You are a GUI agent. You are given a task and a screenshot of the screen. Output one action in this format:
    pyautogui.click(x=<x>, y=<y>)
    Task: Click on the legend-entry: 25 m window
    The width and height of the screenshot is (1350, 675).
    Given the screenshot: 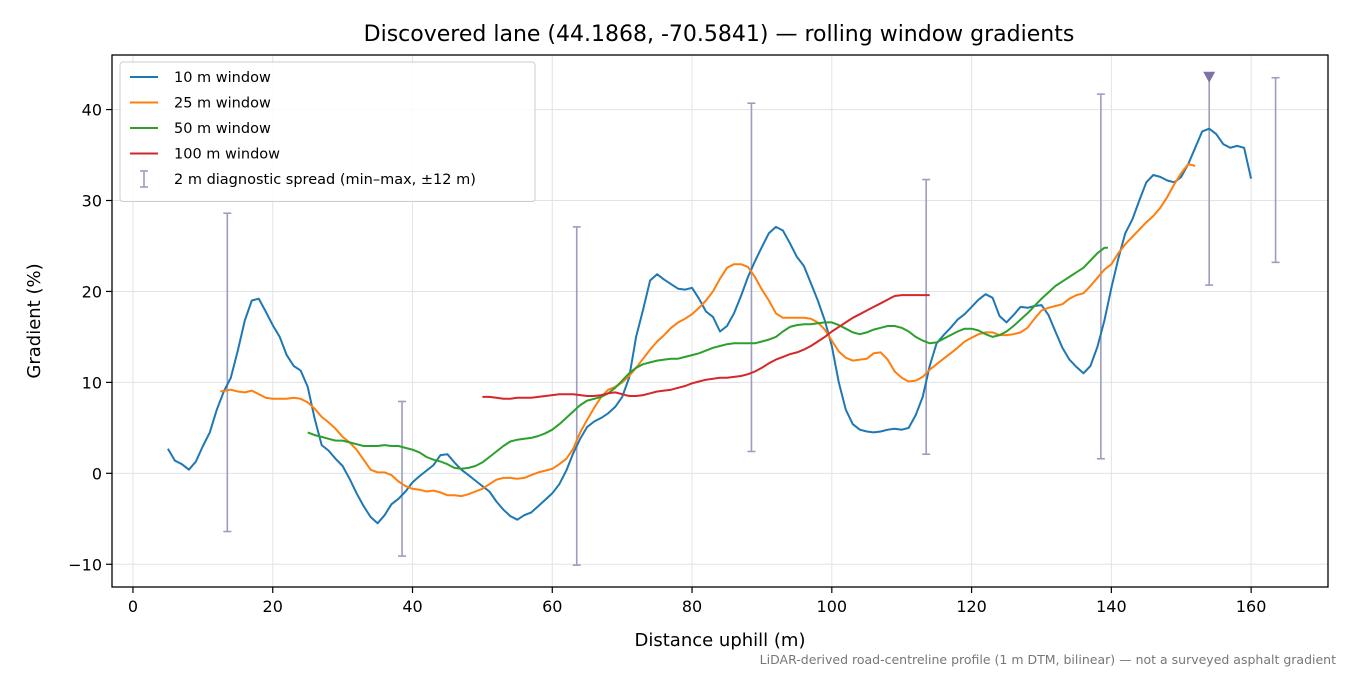 What is the action you would take?
    pyautogui.click(x=200, y=104)
    